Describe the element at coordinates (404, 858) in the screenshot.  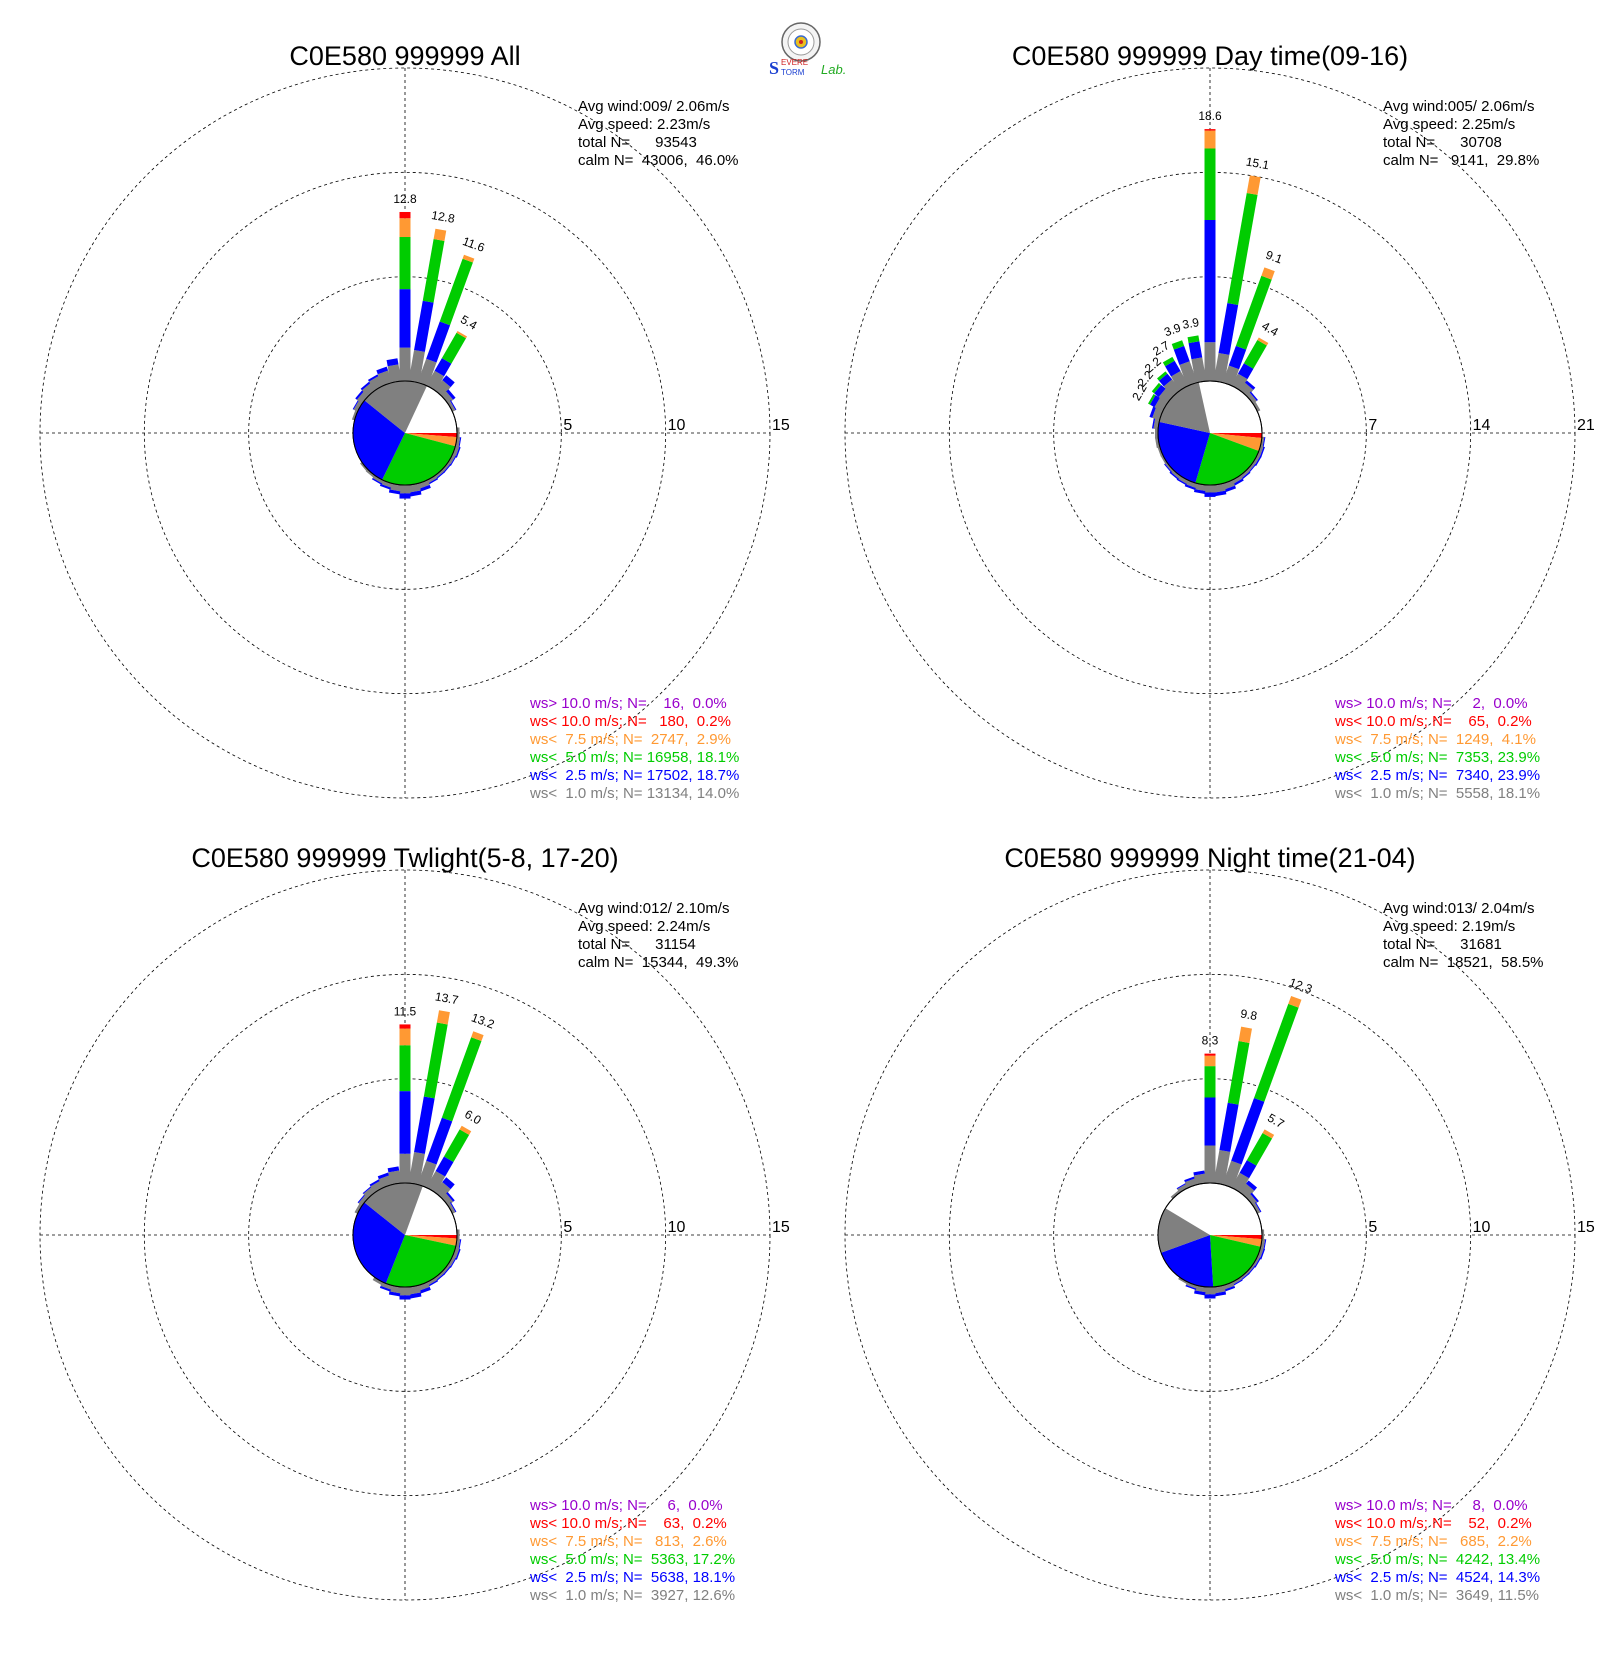
I see `panel-title: C0E580 999999 Twlight(5-8, 17-20)` at that location.